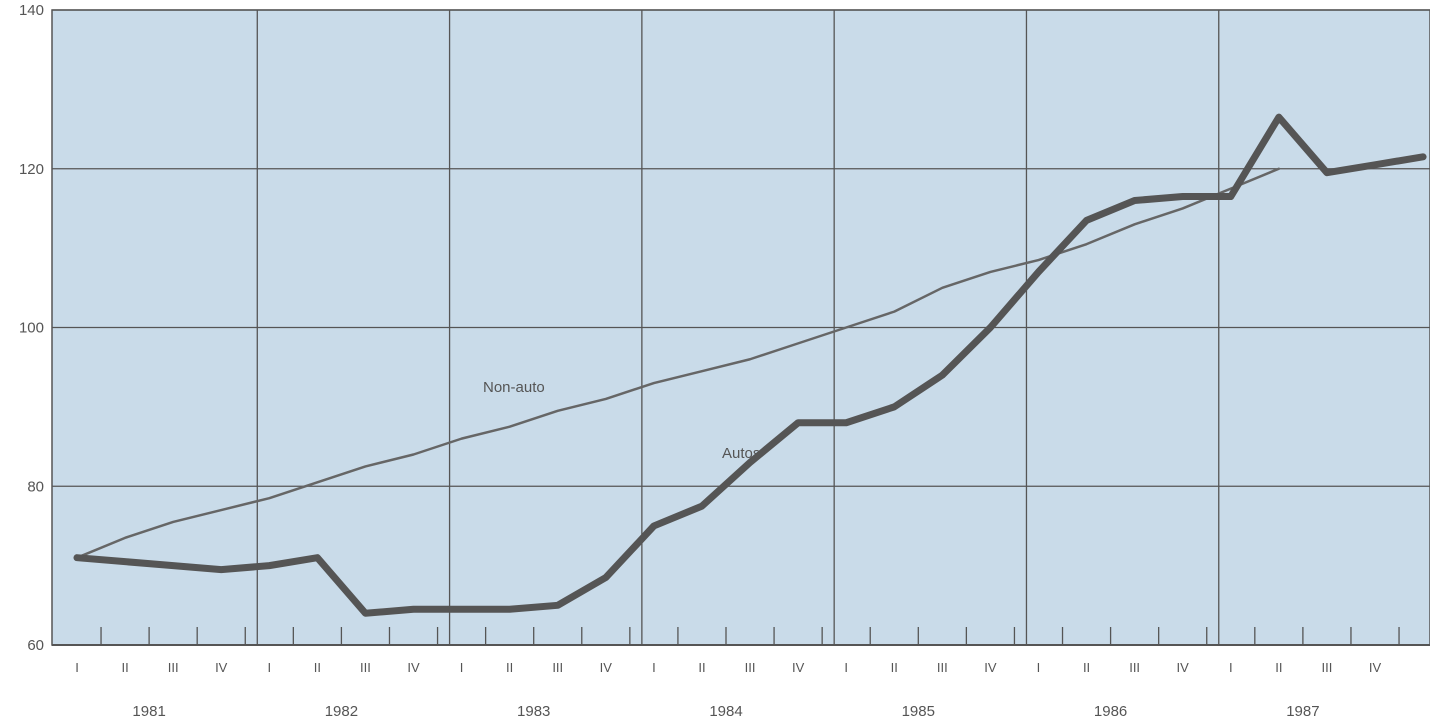 The image size is (1430, 721). I want to click on year-label-1984: 1984, so click(725, 711).